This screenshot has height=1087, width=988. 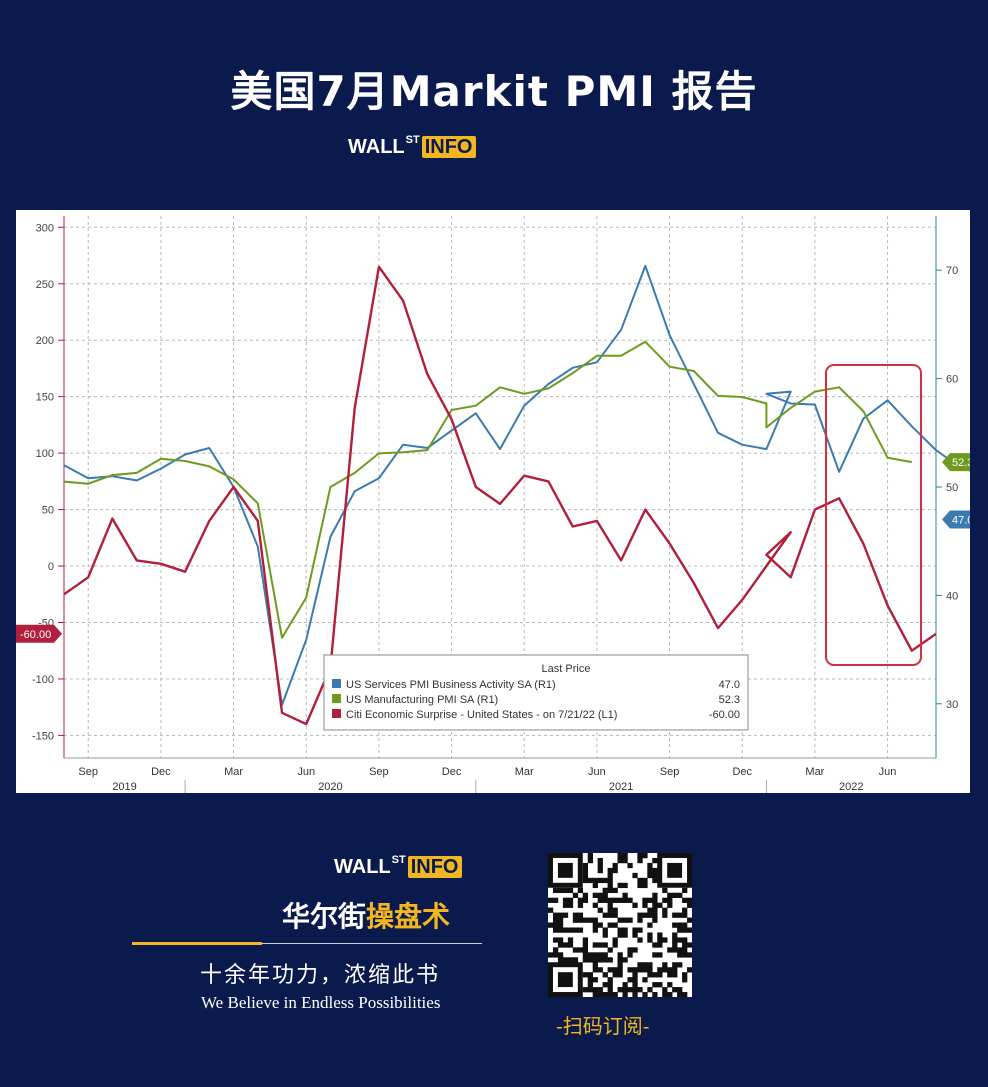 I want to click on left-tick-label: 250, so click(x=45, y=285).